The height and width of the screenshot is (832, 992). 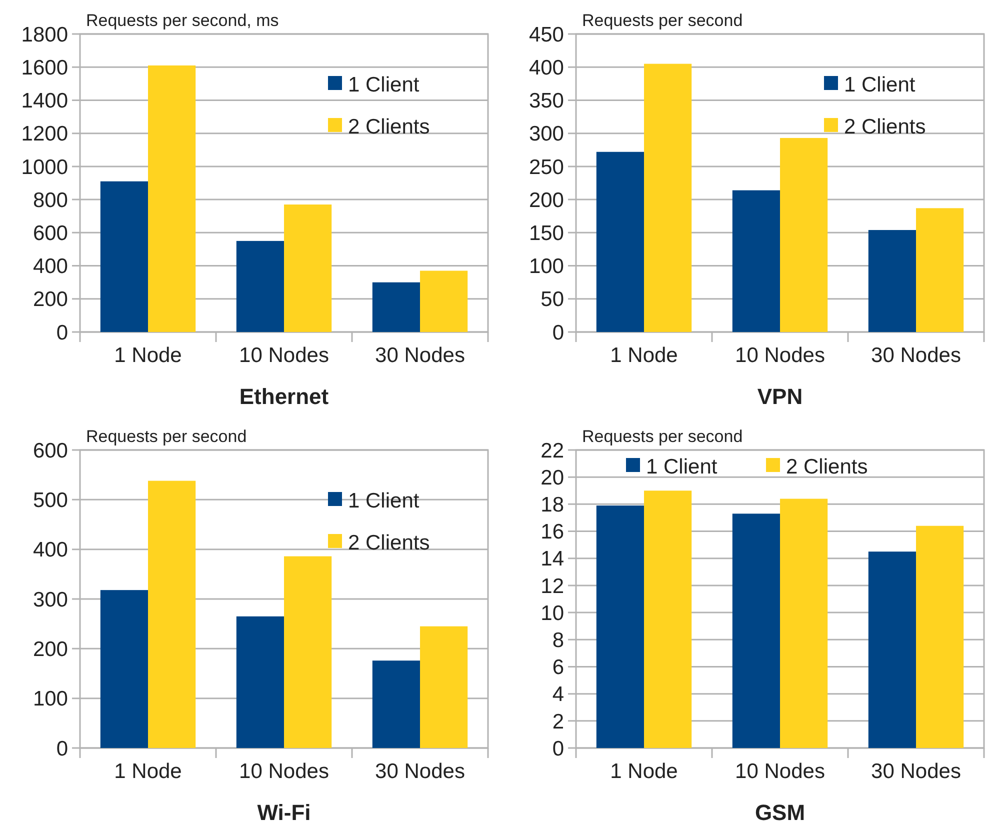 What do you see at coordinates (44, 101) in the screenshot?
I see `y-tick-label: 1400` at bounding box center [44, 101].